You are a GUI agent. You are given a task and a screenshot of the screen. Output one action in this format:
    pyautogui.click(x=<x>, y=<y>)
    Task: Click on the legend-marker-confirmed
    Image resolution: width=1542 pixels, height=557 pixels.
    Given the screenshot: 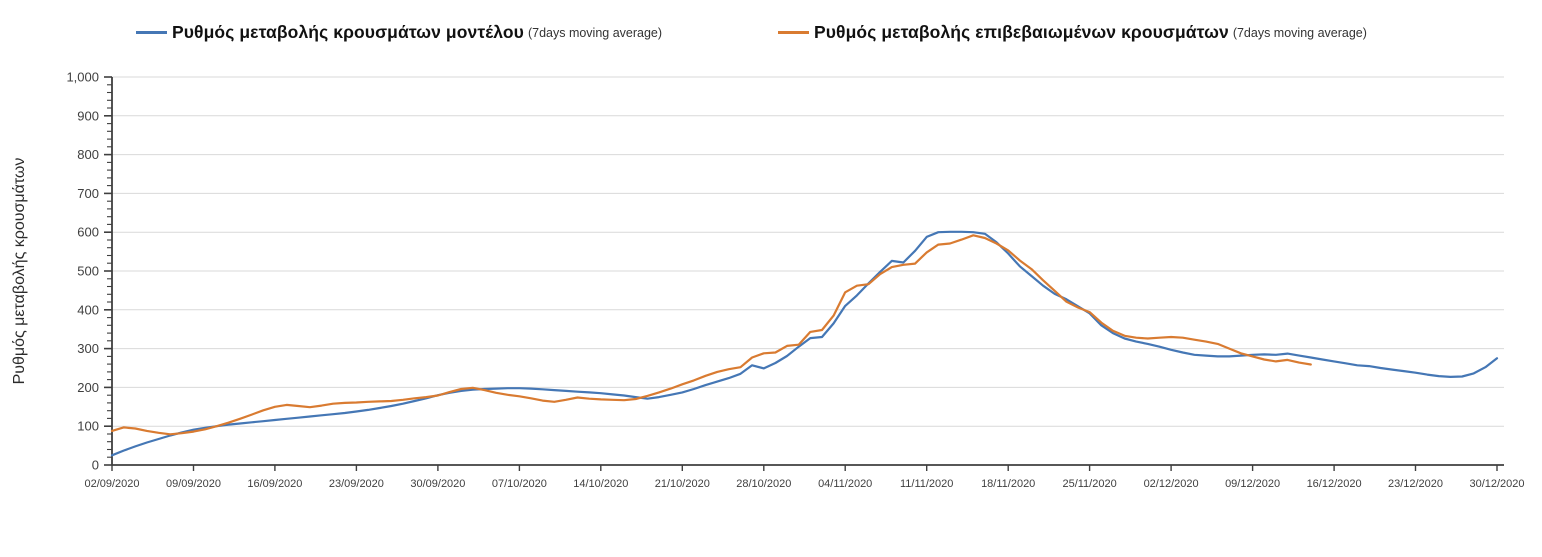 What is the action you would take?
    pyautogui.click(x=793, y=32)
    